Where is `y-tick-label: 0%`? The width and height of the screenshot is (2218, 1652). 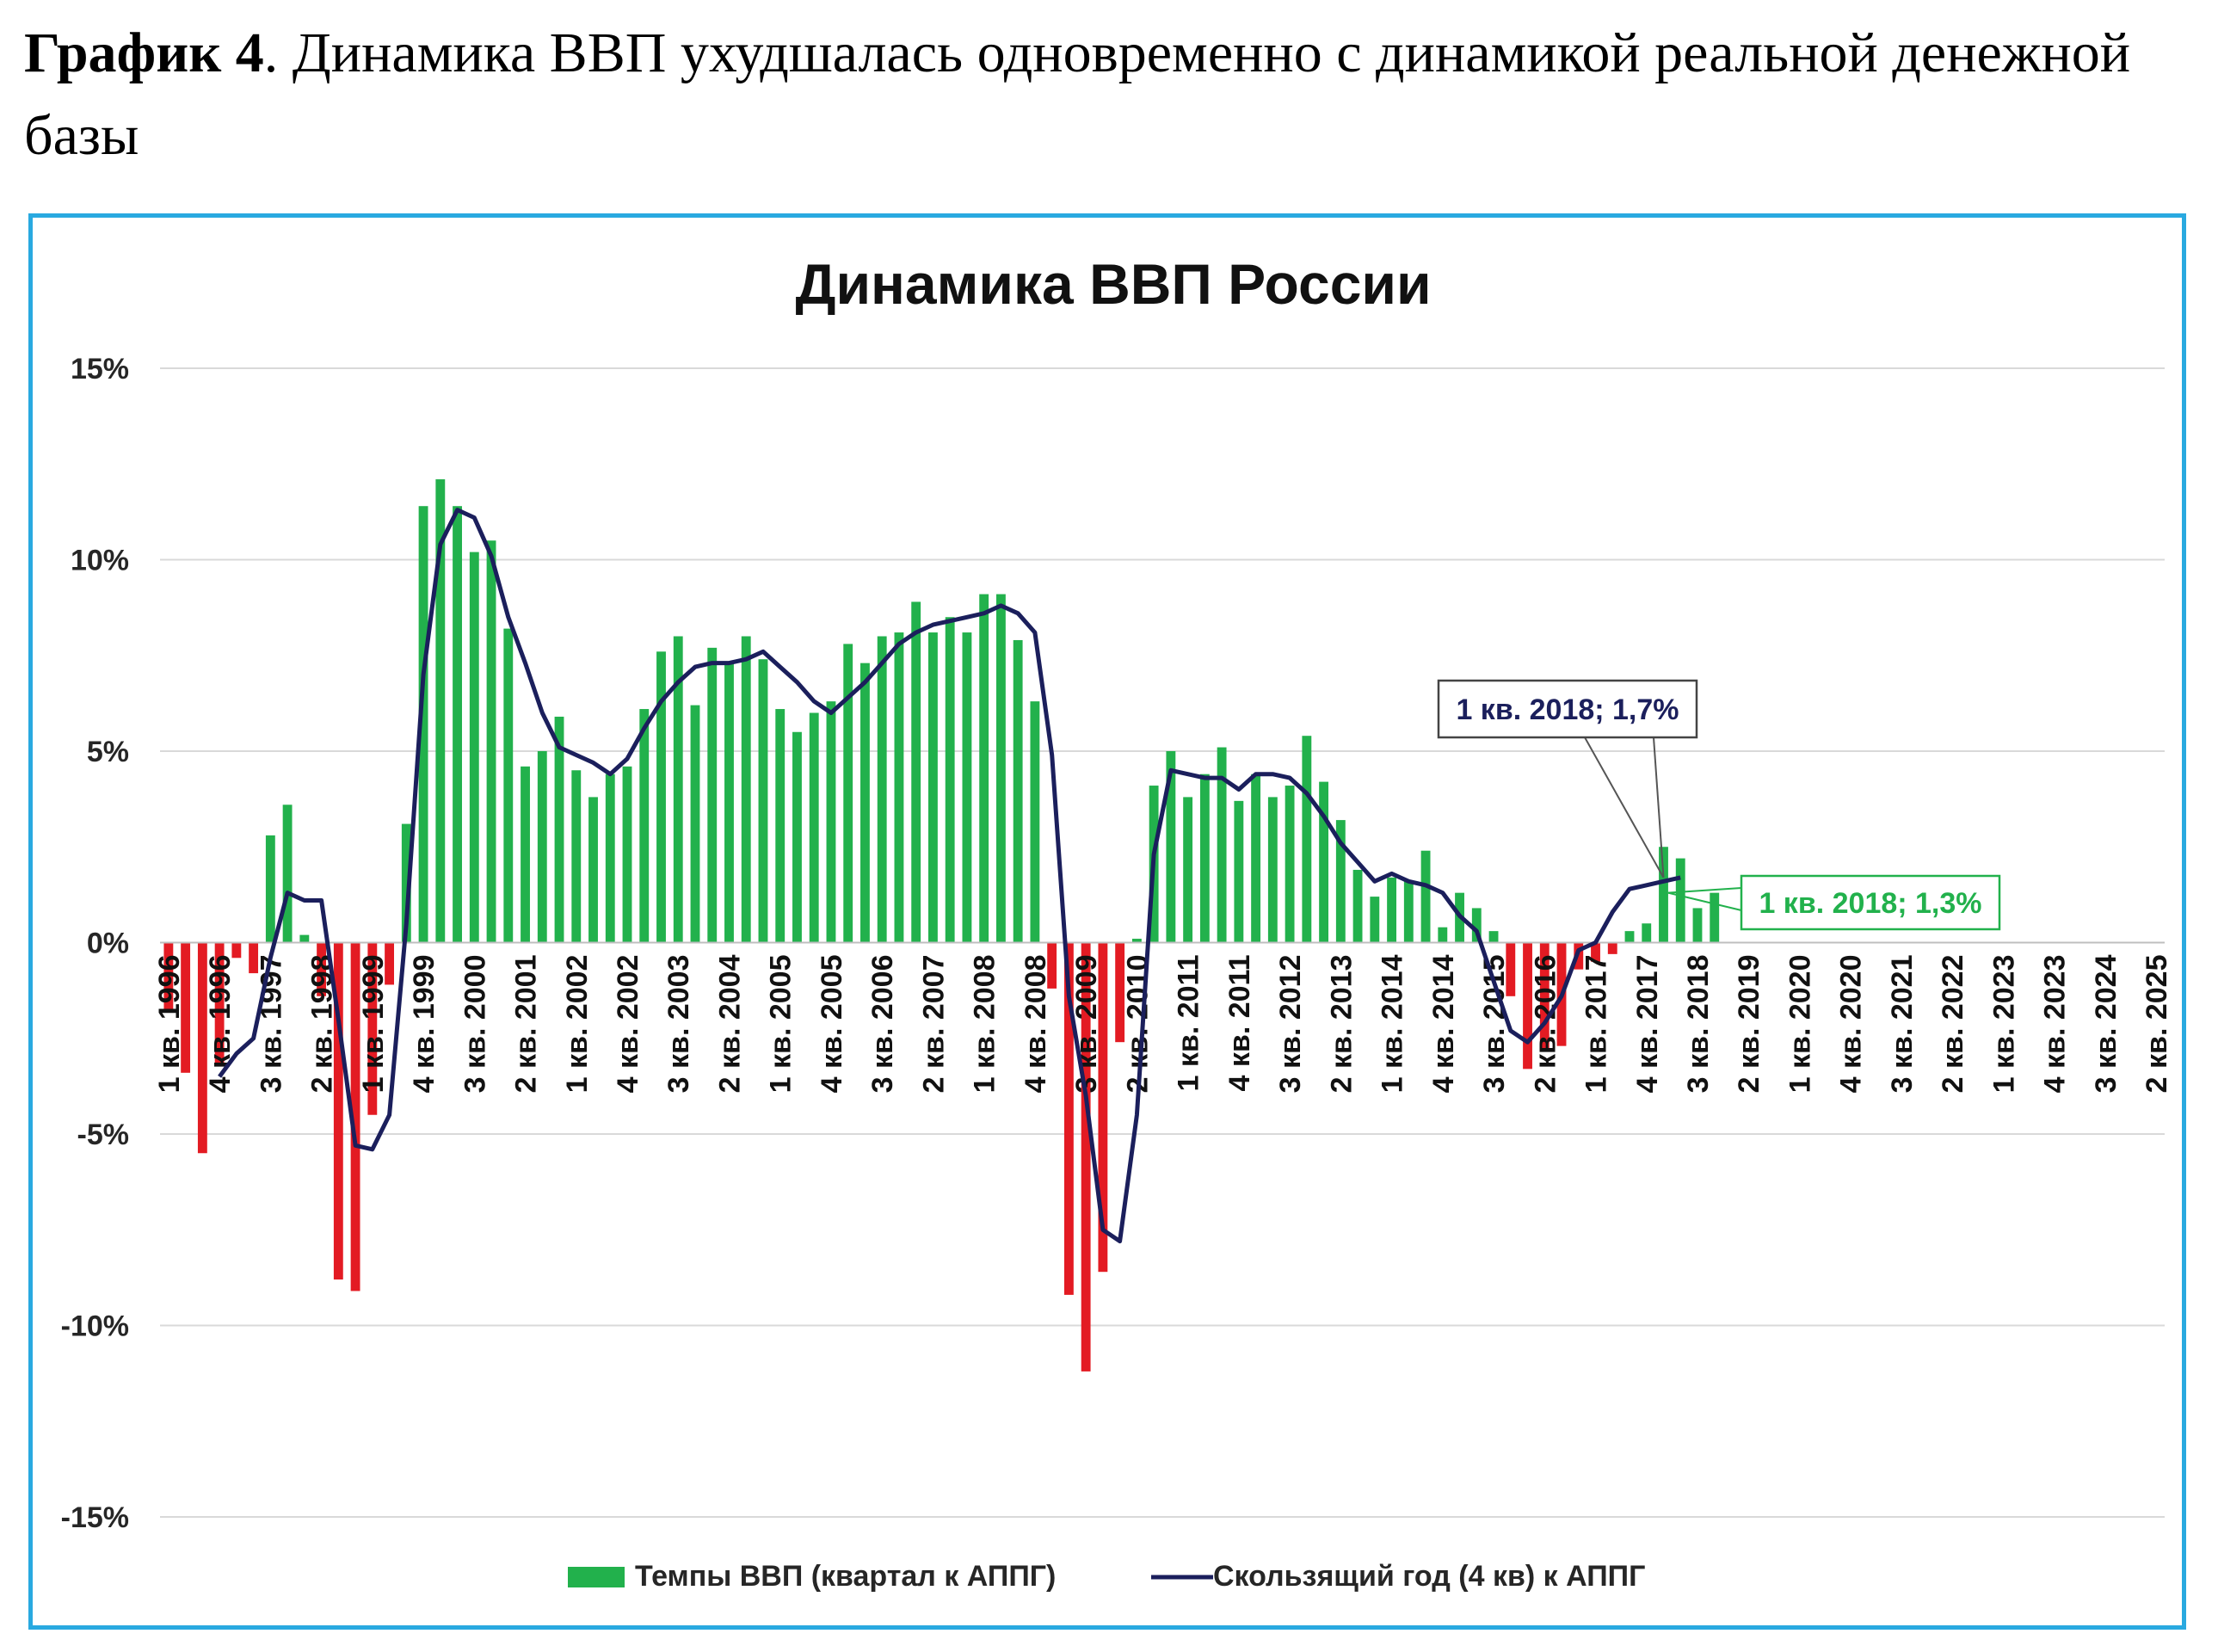 y-tick-label: 0% is located at coordinates (108, 944).